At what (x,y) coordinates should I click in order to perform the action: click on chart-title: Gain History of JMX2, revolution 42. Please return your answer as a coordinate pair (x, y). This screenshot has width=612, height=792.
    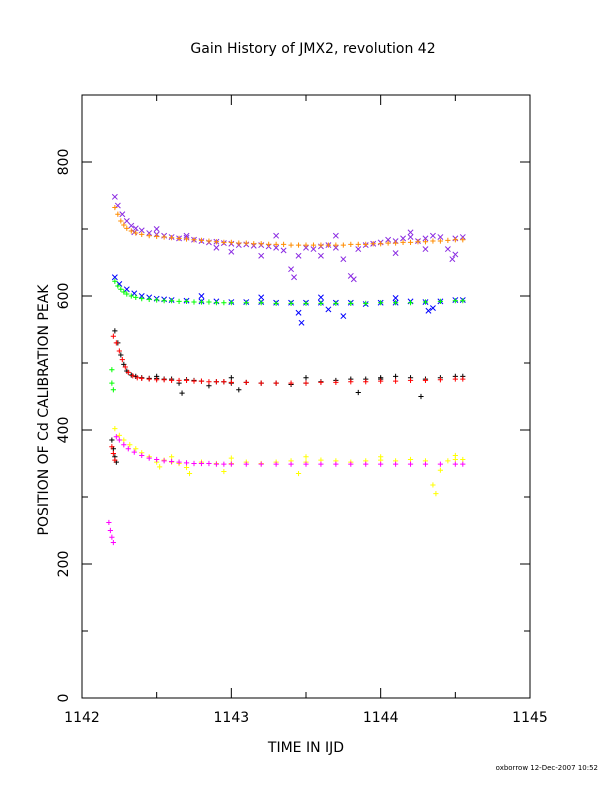
    Looking at the image, I should click on (312, 49).